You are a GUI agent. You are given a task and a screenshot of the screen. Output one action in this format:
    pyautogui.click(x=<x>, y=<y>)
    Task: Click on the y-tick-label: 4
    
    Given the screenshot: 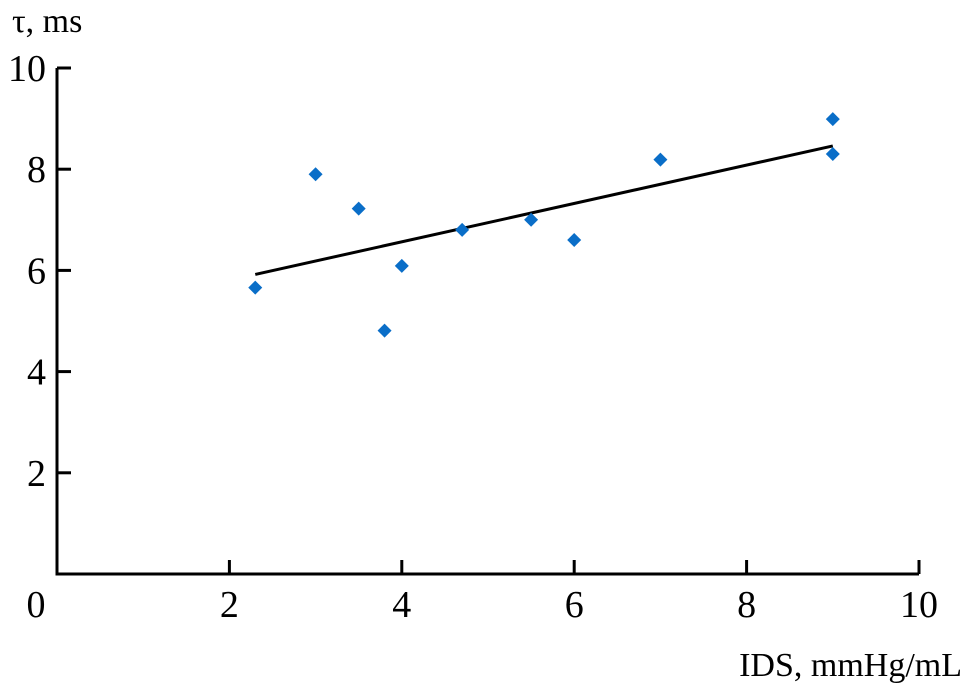 What is the action you would take?
    pyautogui.click(x=36, y=373)
    